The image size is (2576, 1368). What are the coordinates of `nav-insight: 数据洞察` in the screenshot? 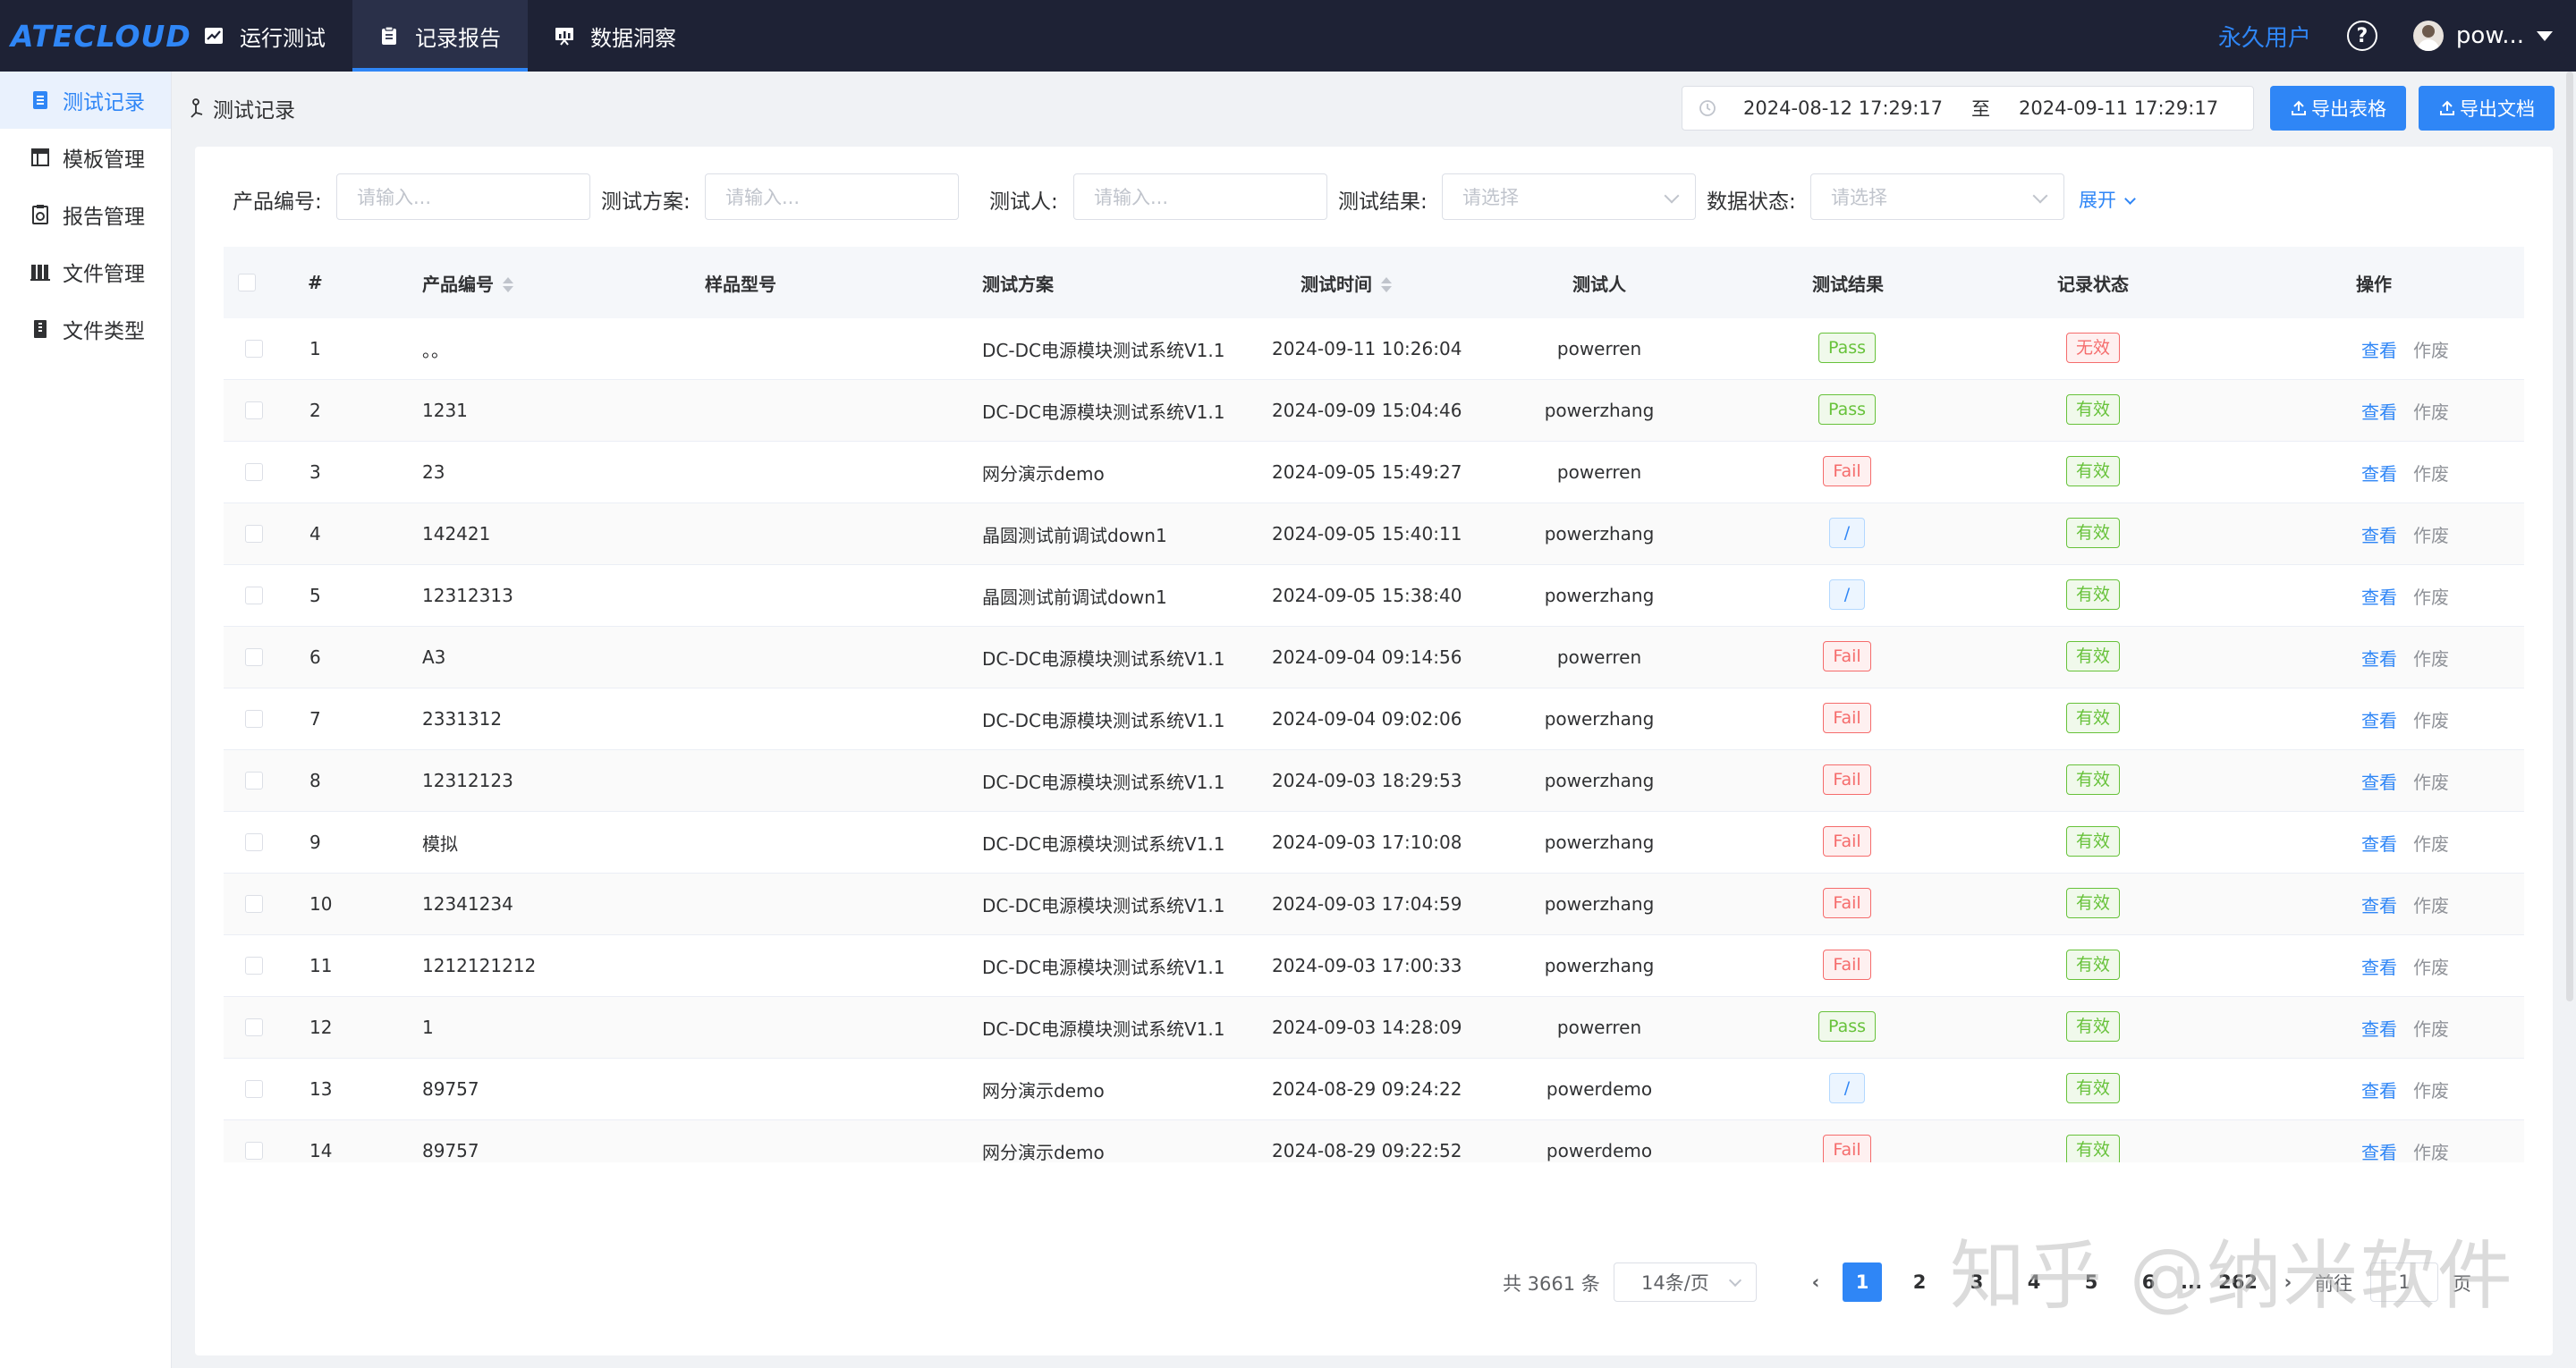 It's located at (615, 36).